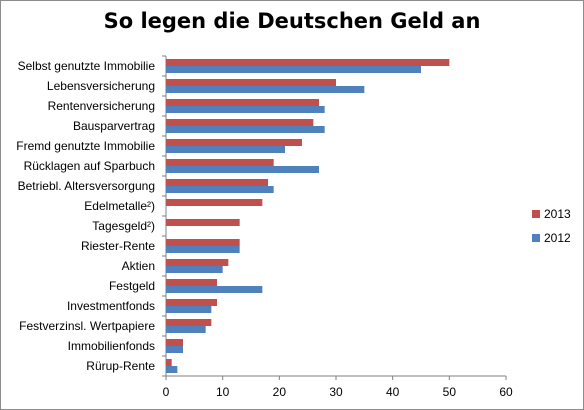 This screenshot has height=410, width=584. I want to click on category-label: Lebensversicherung, so click(101, 86).